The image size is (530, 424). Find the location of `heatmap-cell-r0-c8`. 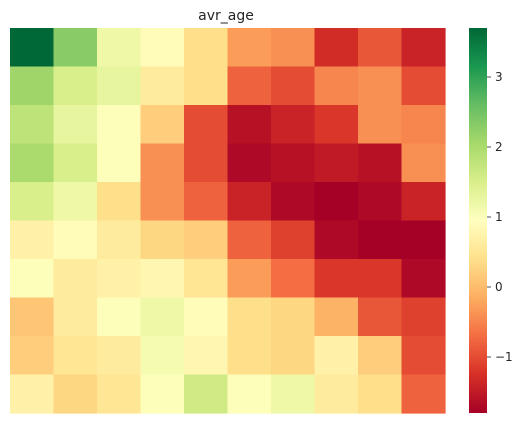

heatmap-cell-r0-c8 is located at coordinates (380, 48).